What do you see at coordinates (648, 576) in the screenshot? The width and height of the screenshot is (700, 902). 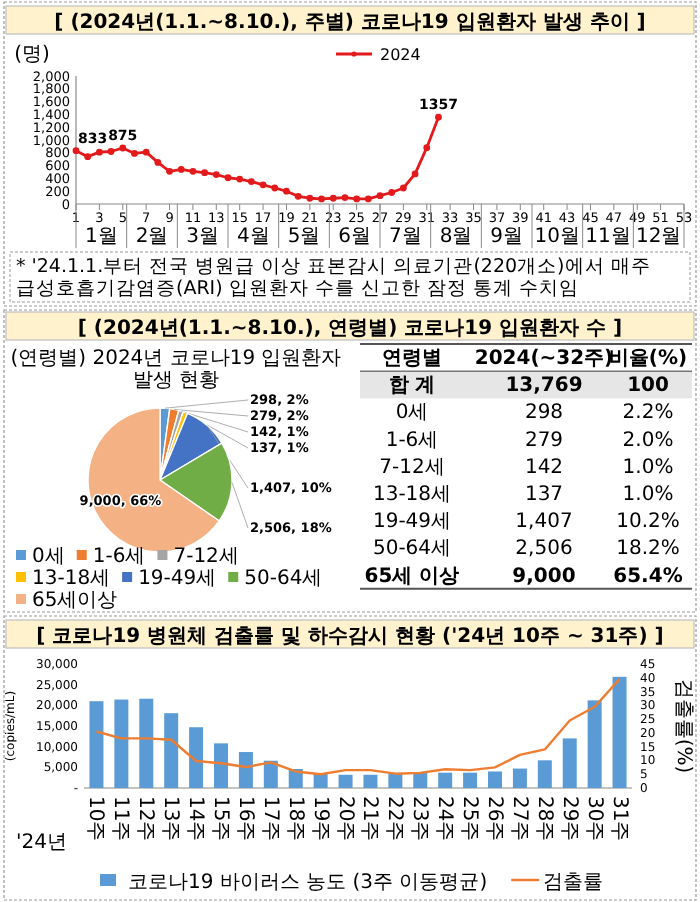 I see `data-label: 65.4%` at bounding box center [648, 576].